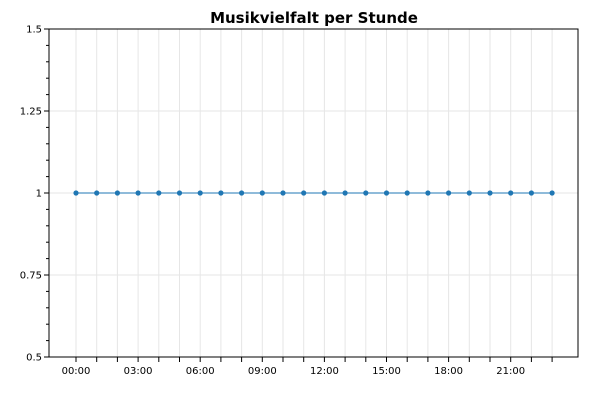  I want to click on series-layer, so click(314, 193).